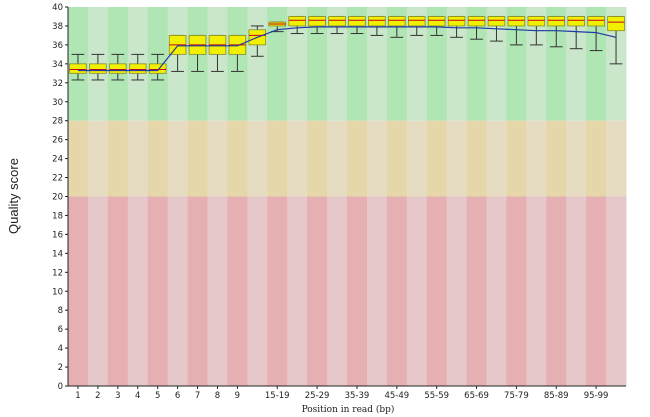 This screenshot has height=417, width=650. I want to click on y-tick-label: 32, so click(57, 84).